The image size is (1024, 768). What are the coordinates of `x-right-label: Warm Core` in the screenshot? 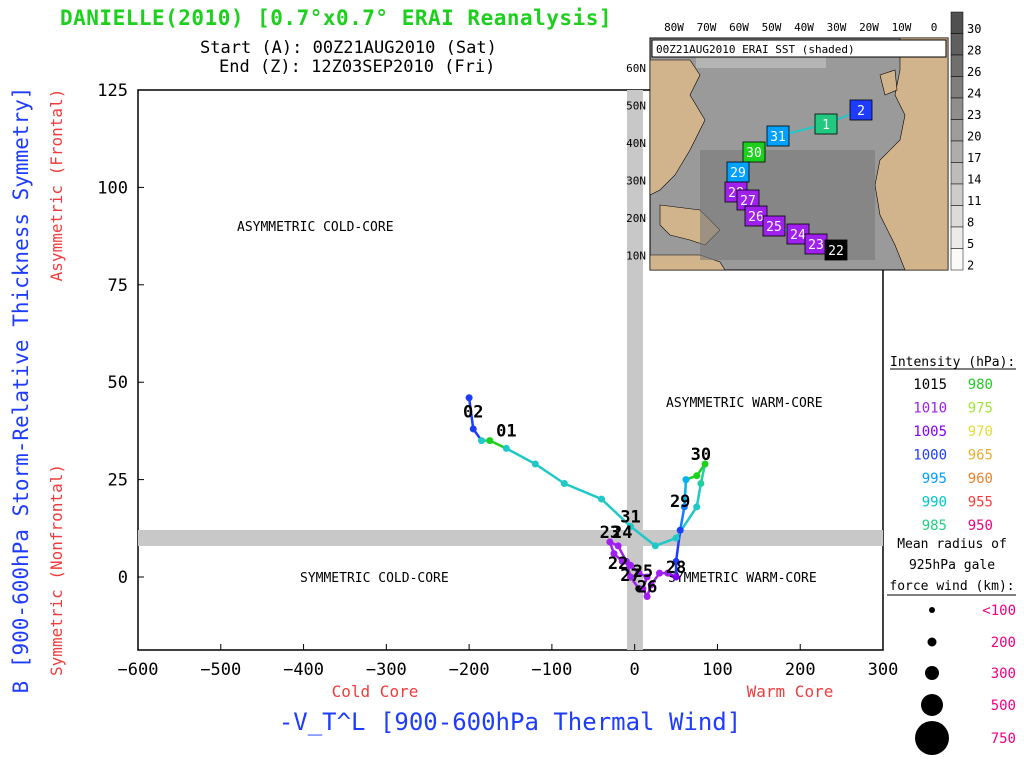 It's located at (790, 691).